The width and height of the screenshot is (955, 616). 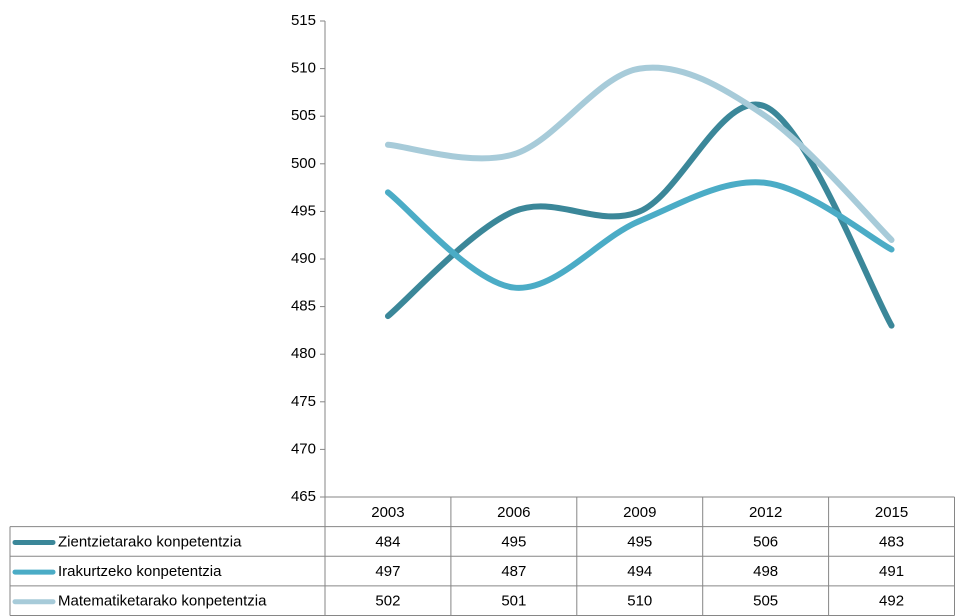 I want to click on table-cell: 501, so click(x=513, y=601).